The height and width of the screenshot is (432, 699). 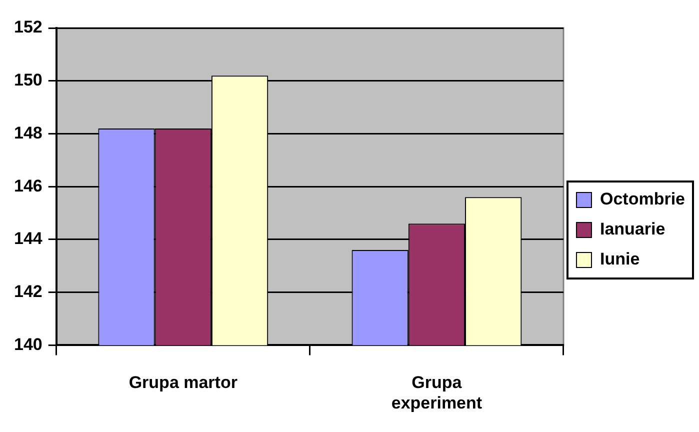 What do you see at coordinates (28, 80) in the screenshot?
I see `y-tick-label: 150` at bounding box center [28, 80].